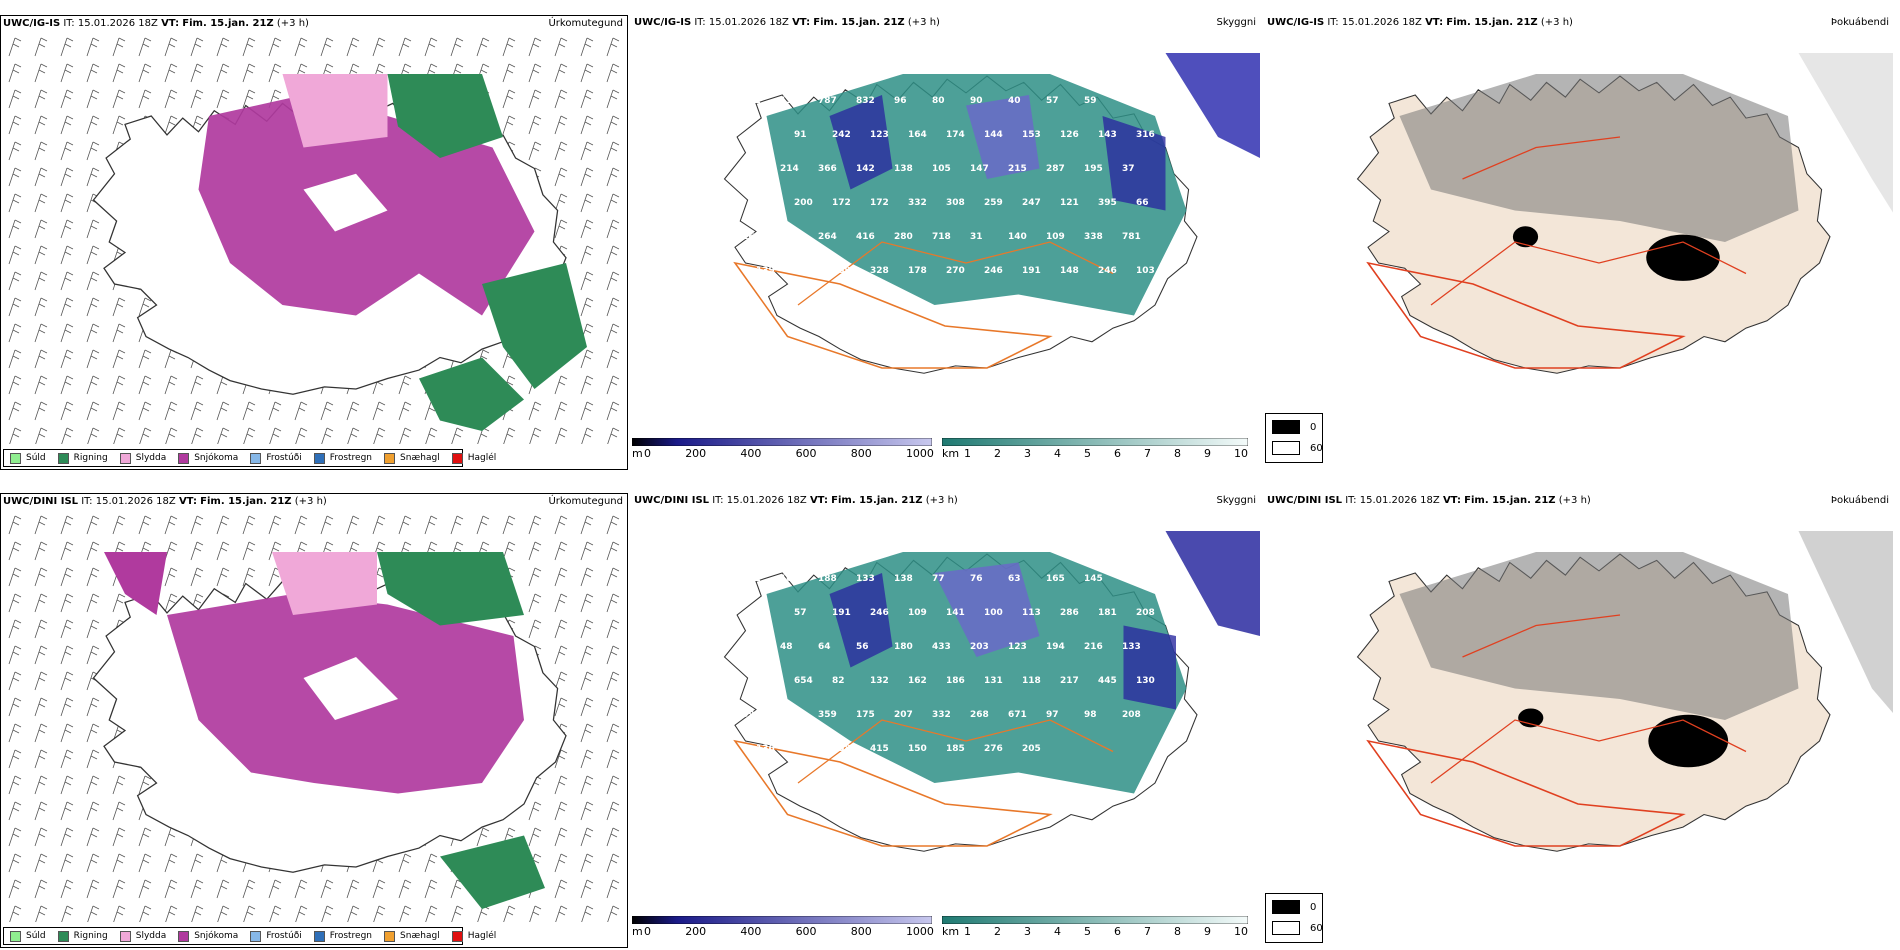 The width and height of the screenshot is (1900, 950). What do you see at coordinates (342, 458) in the screenshot?
I see `legend-item-freezing-rain: Frostregn` at bounding box center [342, 458].